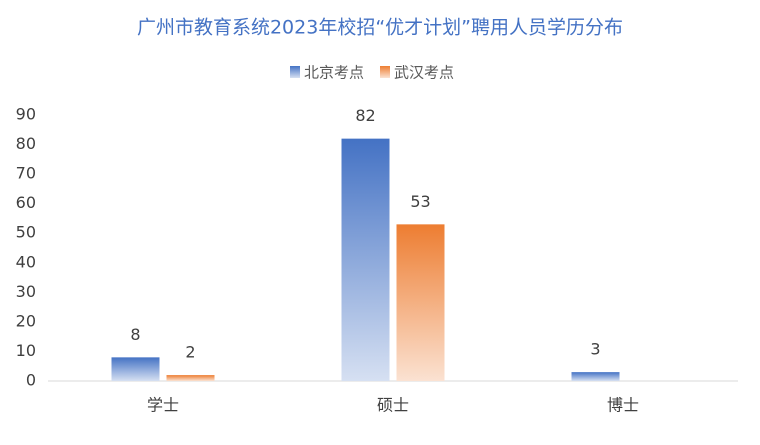 The width and height of the screenshot is (760, 445). Describe the element at coordinates (163, 405) in the screenshot. I see `x-tick-label: 学士` at that location.